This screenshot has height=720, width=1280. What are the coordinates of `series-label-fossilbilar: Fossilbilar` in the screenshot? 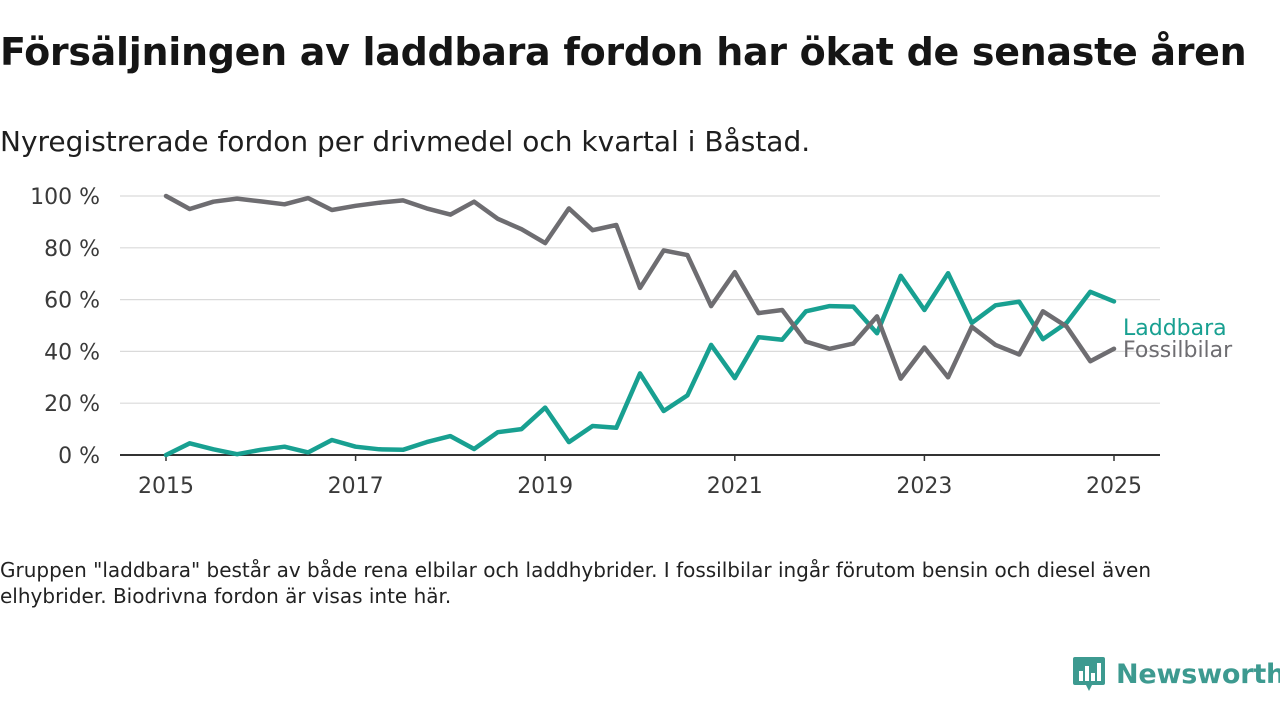 It's located at (1178, 350).